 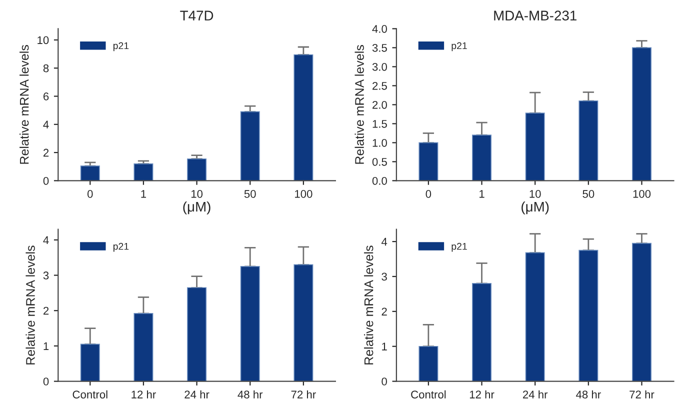 What do you see at coordinates (379, 124) in the screenshot?
I see `y-tick-label: 1.5` at bounding box center [379, 124].